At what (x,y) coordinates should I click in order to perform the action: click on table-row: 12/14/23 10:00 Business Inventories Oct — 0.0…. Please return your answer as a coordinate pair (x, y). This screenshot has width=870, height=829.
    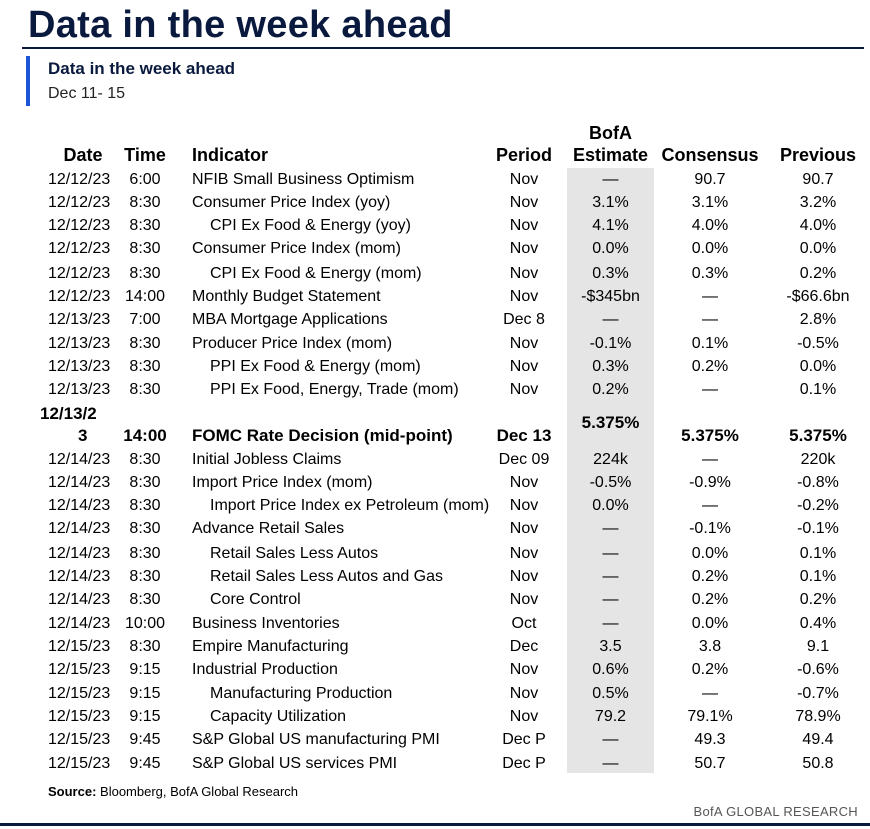
    Looking at the image, I should click on (435, 623).